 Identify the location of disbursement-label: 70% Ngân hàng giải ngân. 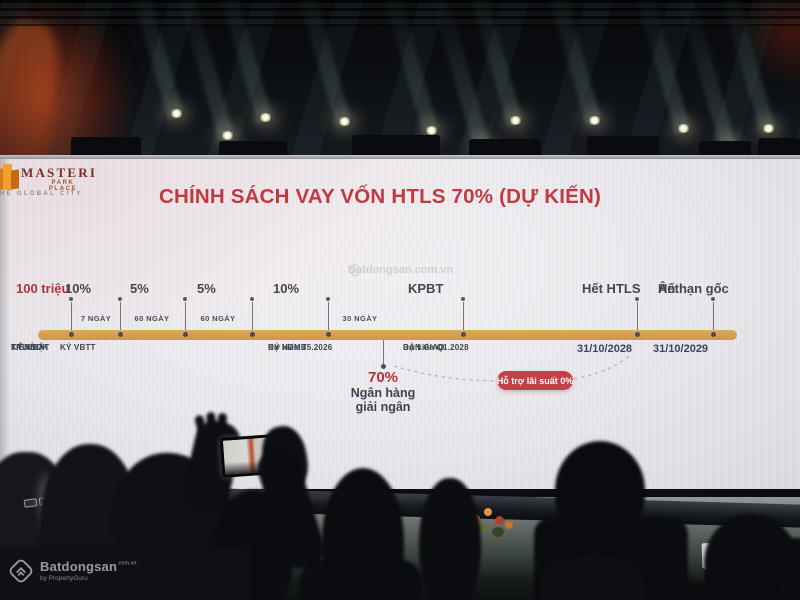
(383, 391).